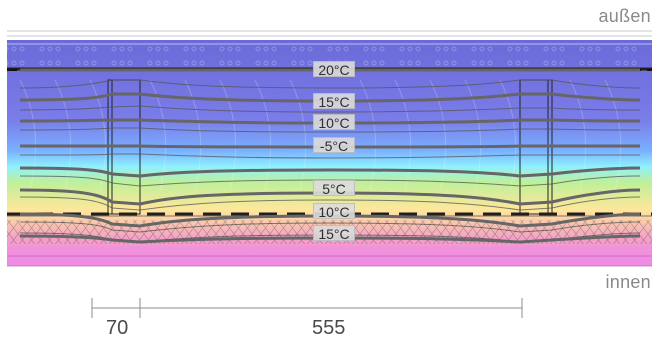  What do you see at coordinates (334, 122) in the screenshot?
I see `isotherm-label-10-upper: 10°C` at bounding box center [334, 122].